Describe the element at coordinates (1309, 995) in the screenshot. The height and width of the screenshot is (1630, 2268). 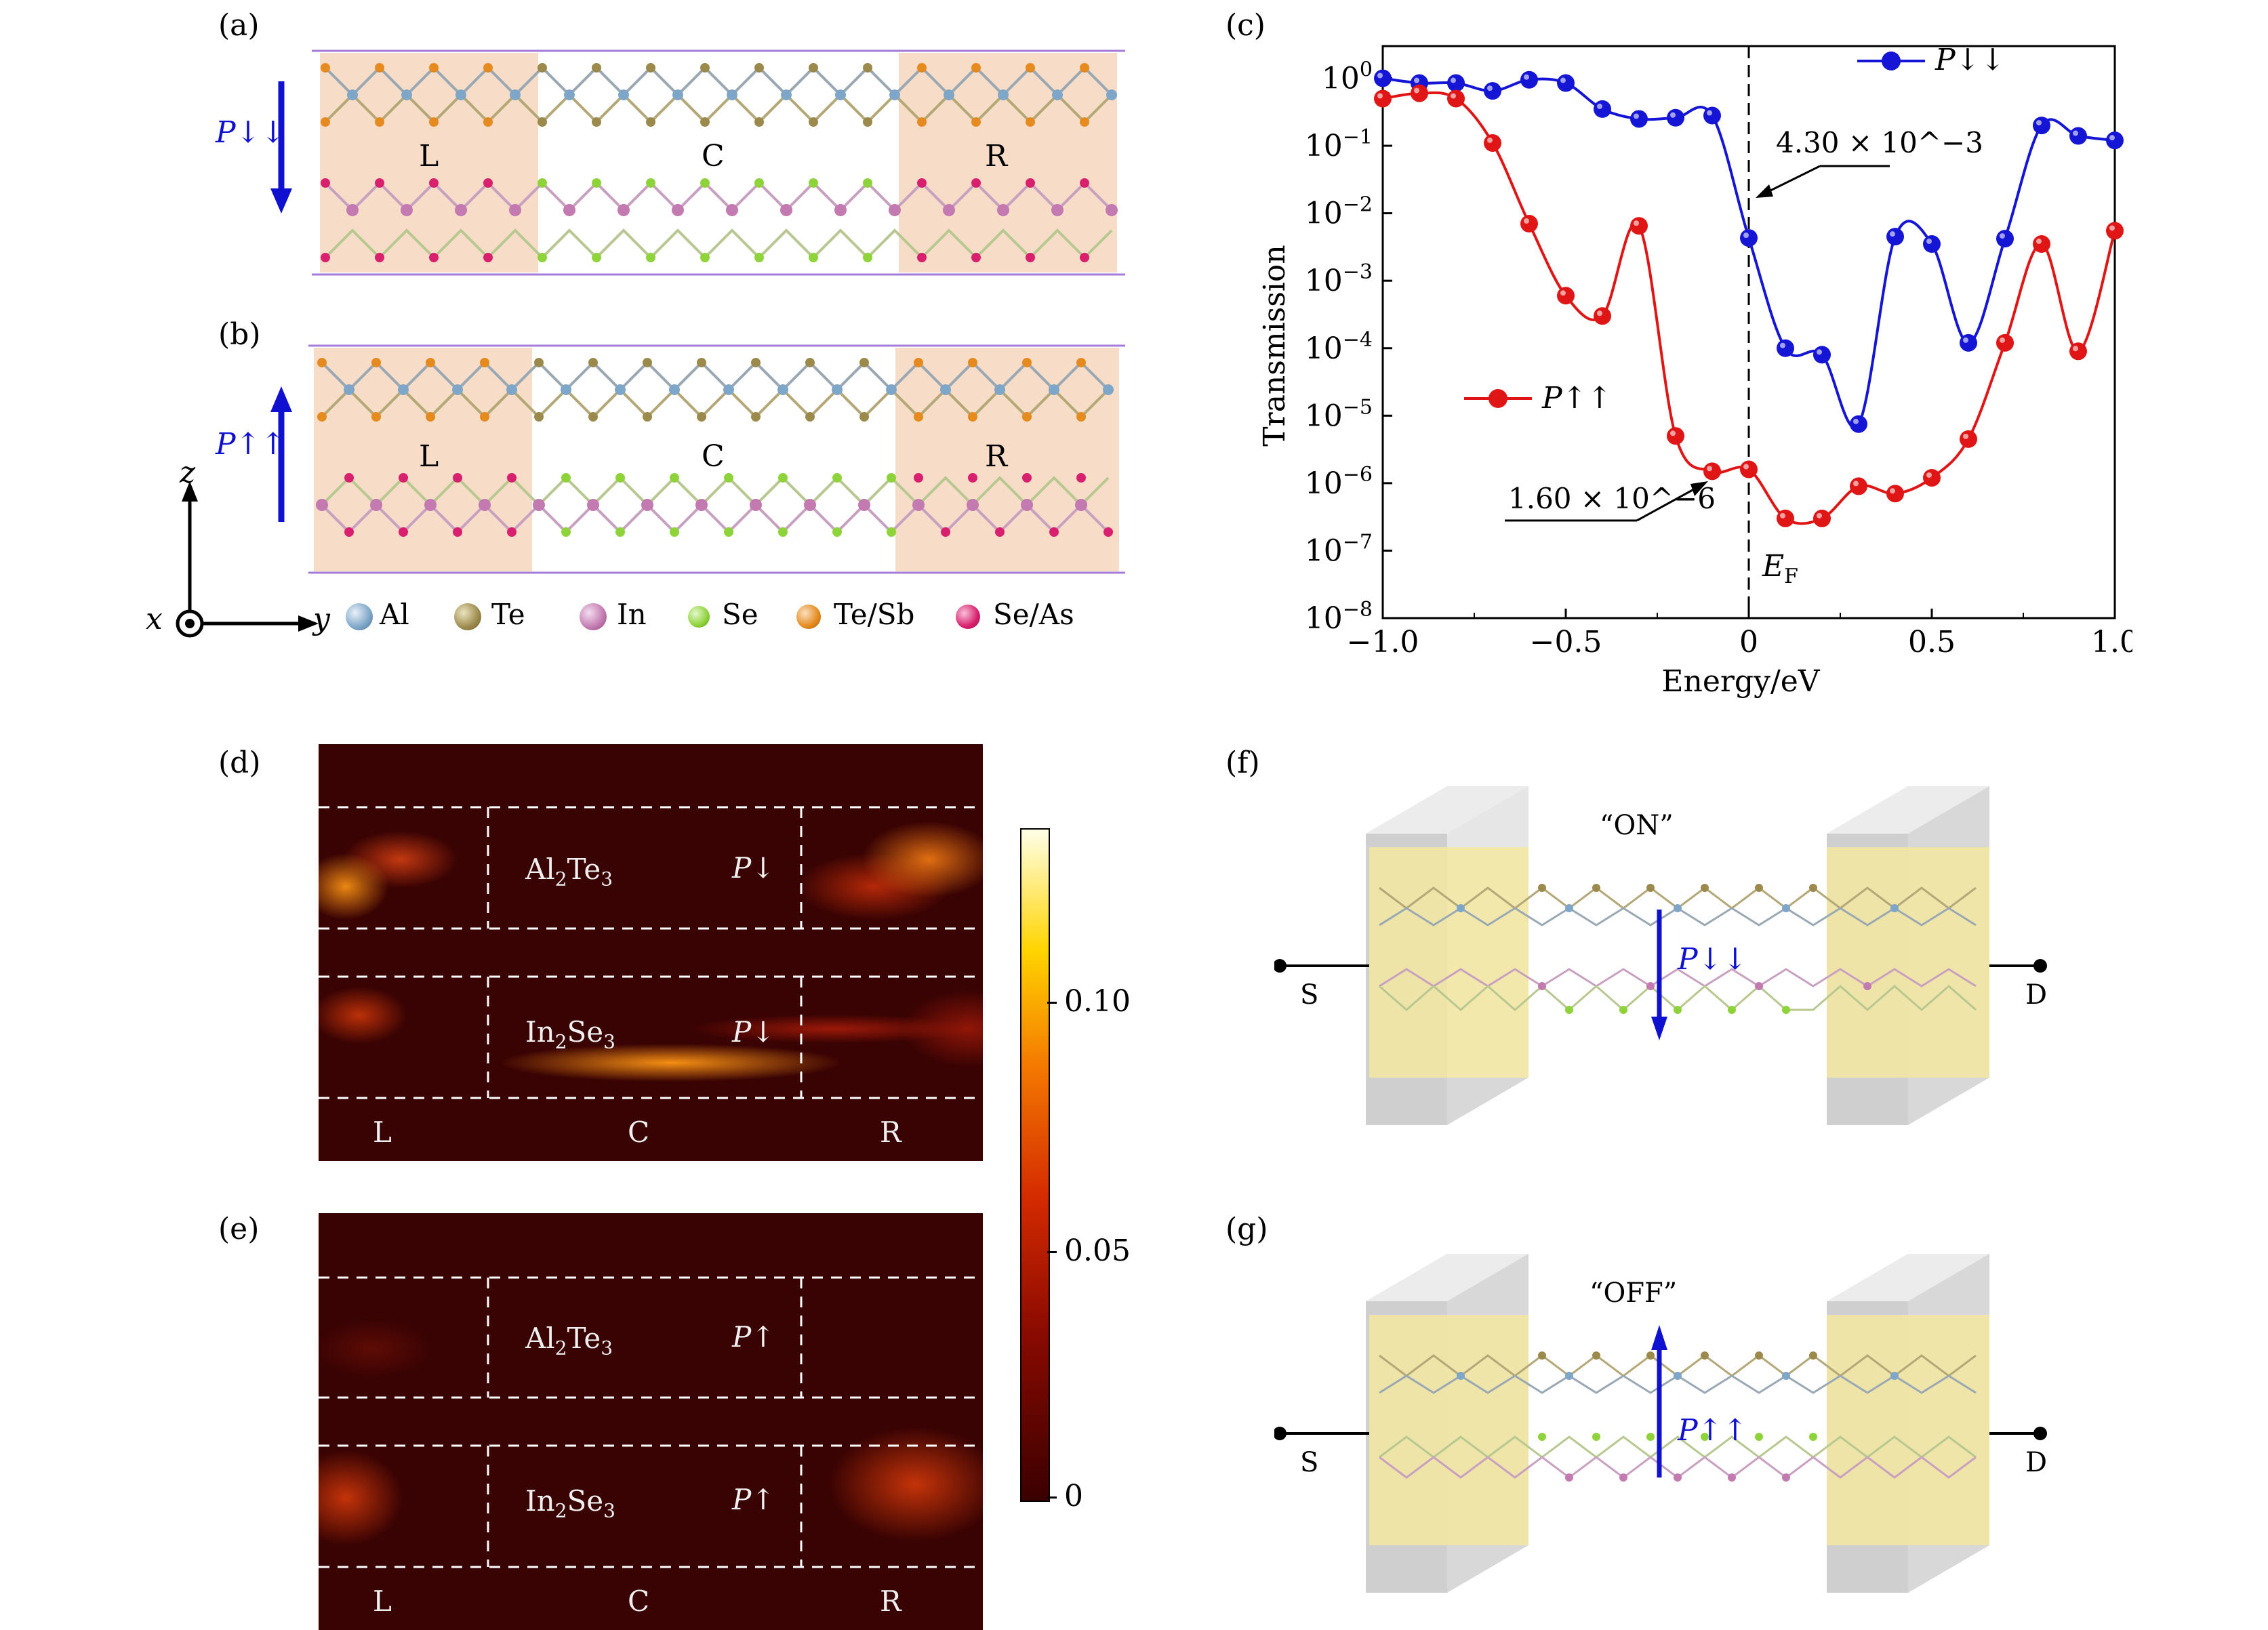
I see `device-on-source-label: S` at that location.